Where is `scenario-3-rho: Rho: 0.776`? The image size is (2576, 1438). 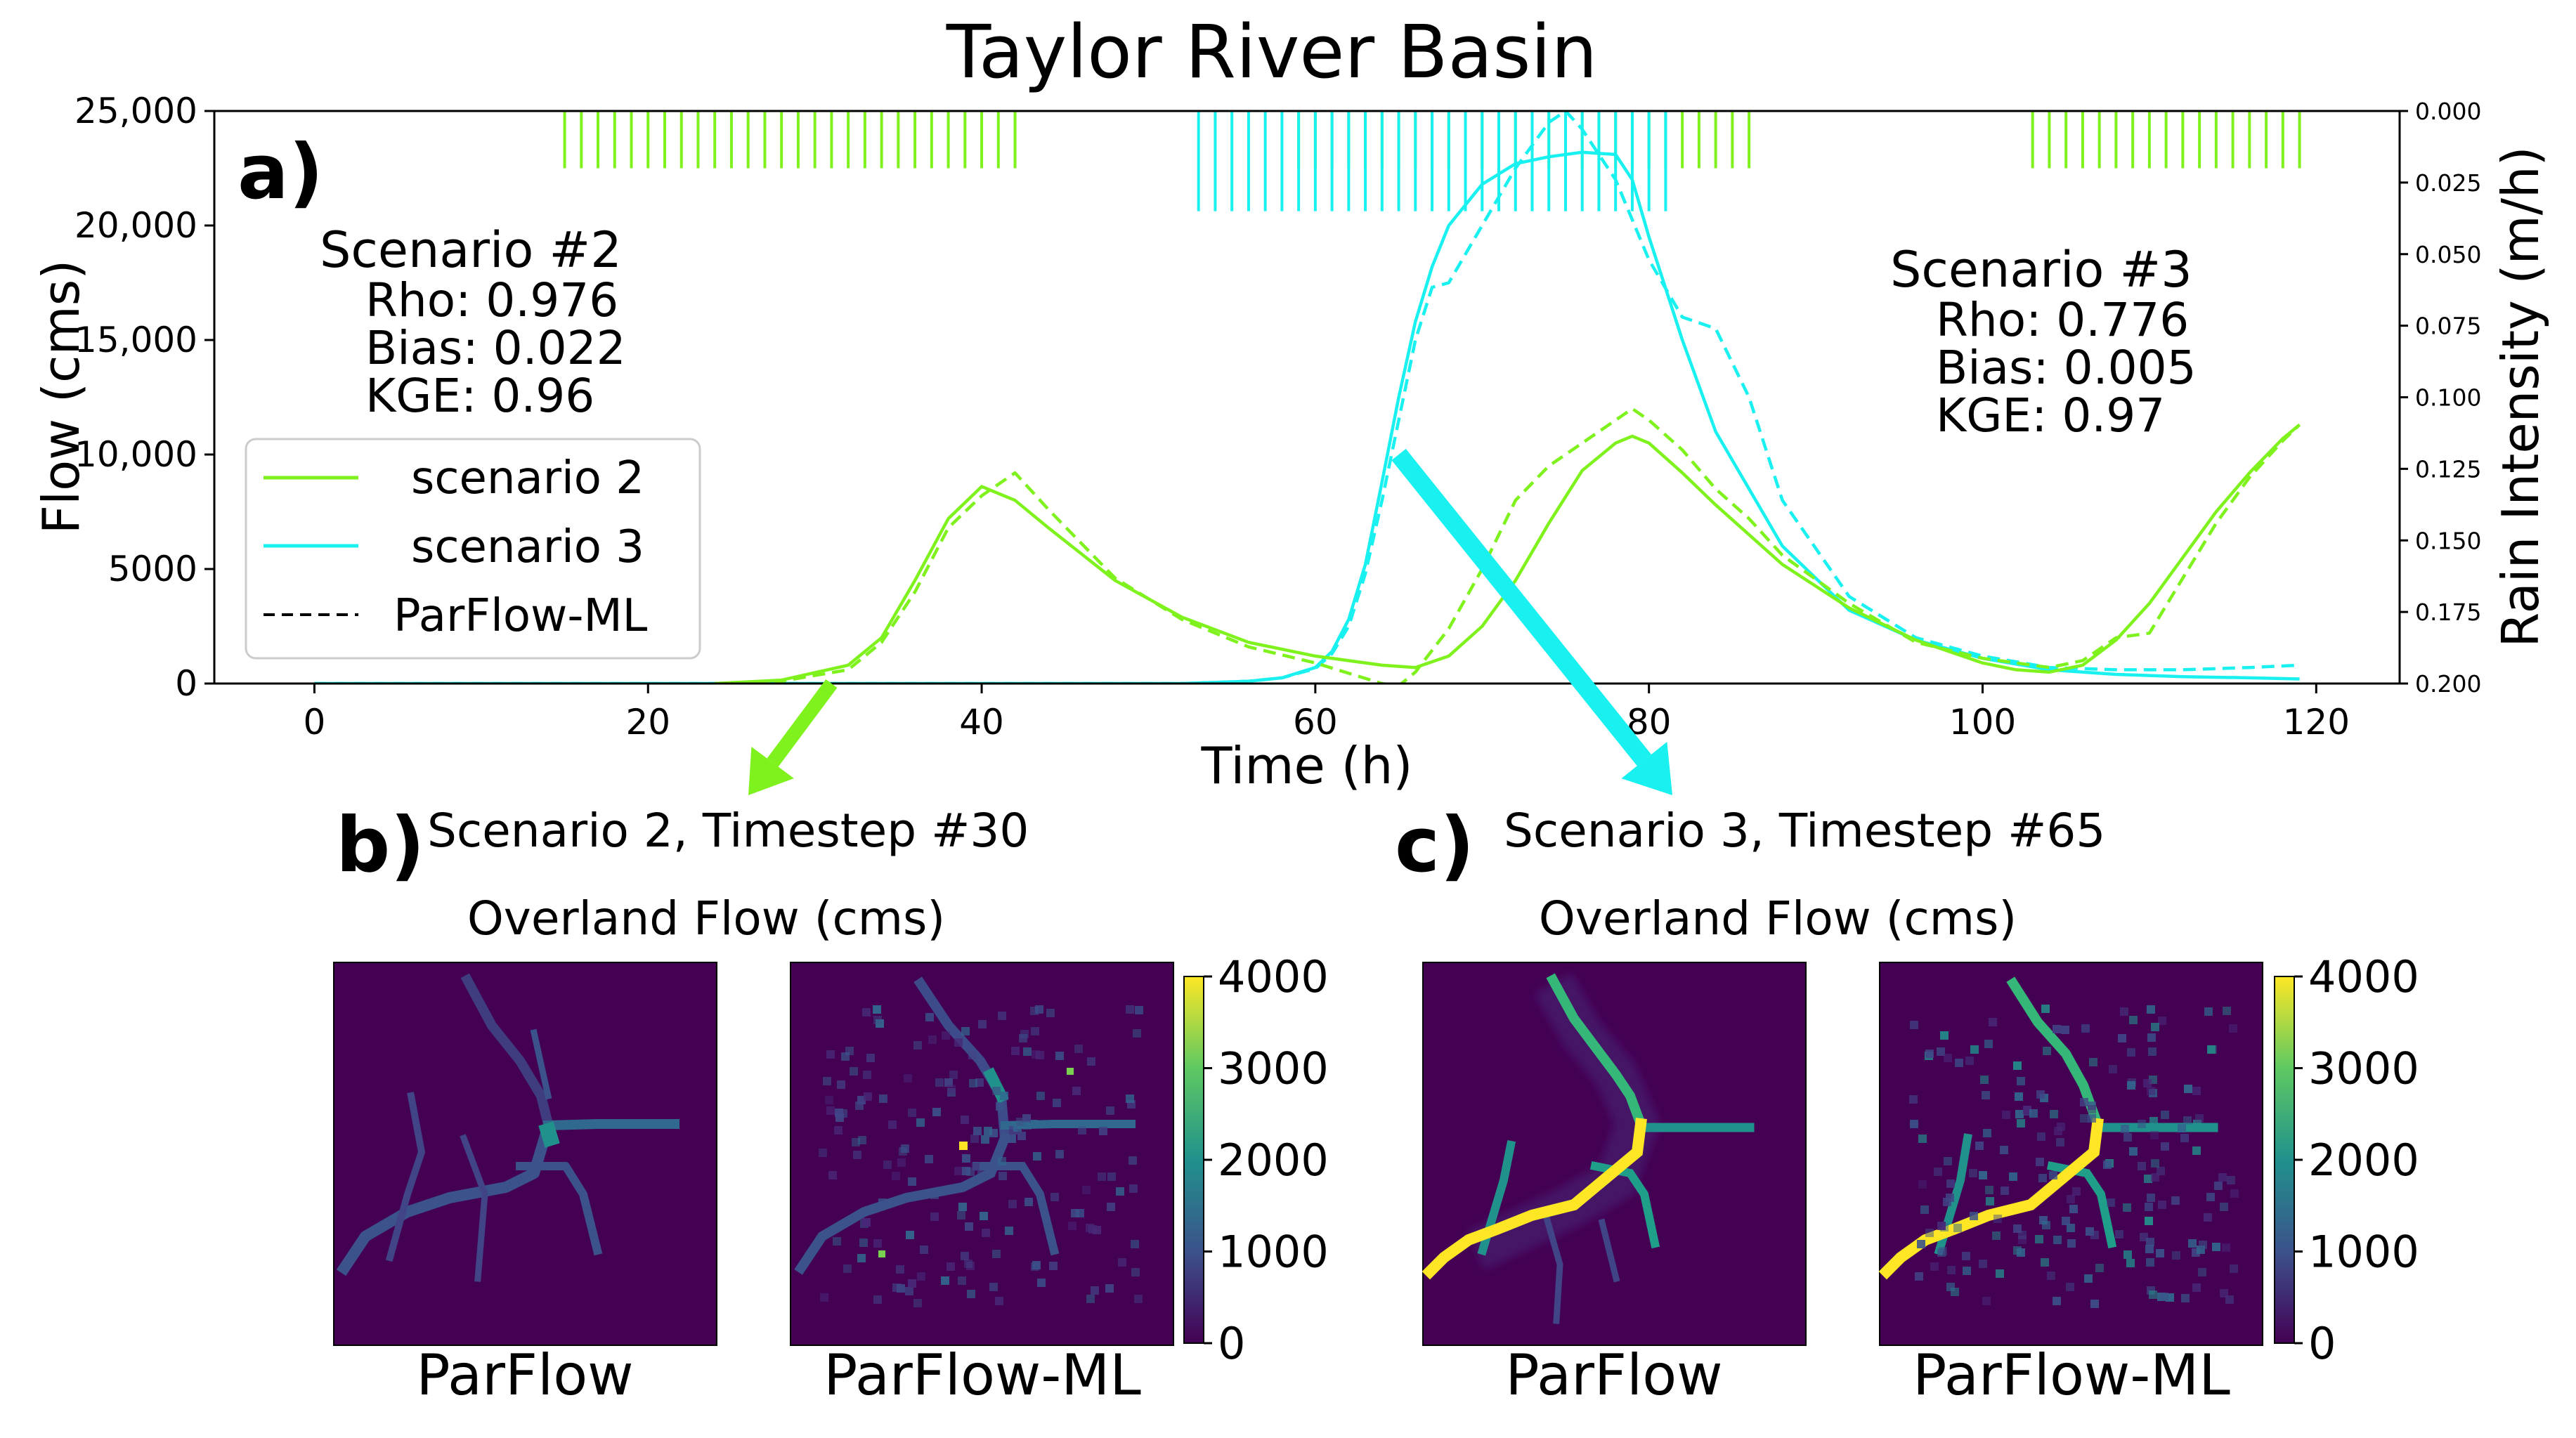 scenario-3-rho: Rho: 0.776 is located at coordinates (2062, 320).